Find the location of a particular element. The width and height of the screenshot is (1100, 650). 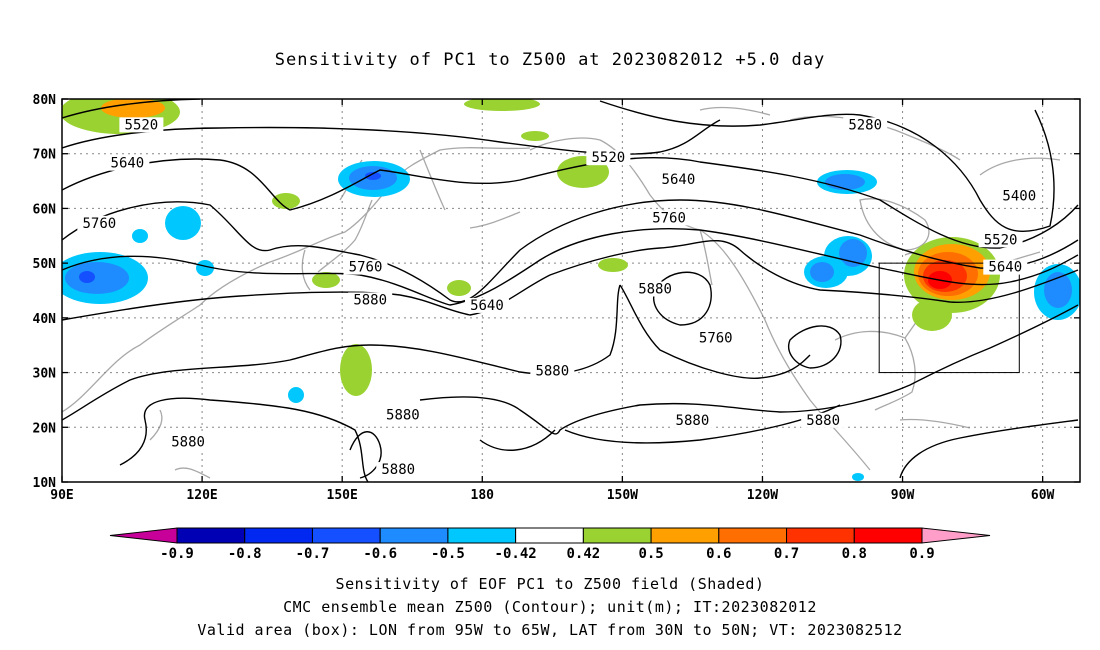

colorbar-label: 0.6 is located at coordinates (718, 554).